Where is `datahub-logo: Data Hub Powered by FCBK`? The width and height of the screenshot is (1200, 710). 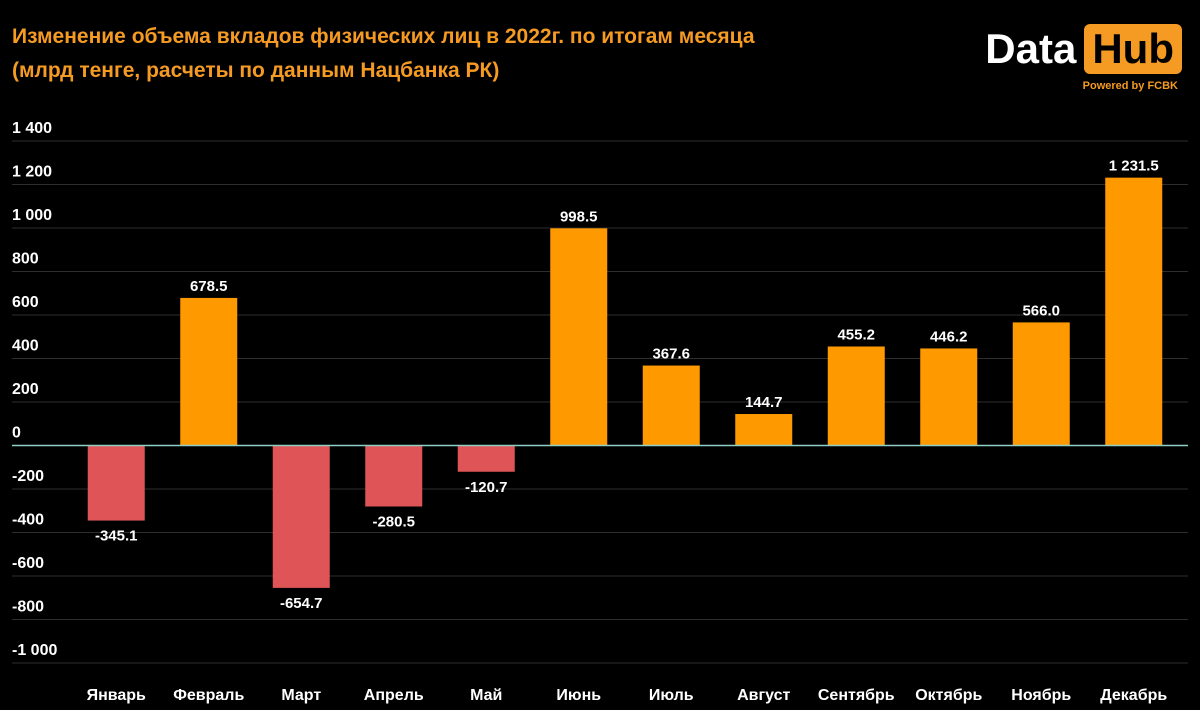
datahub-logo: Data Hub Powered by FCBK is located at coordinates (1077, 54).